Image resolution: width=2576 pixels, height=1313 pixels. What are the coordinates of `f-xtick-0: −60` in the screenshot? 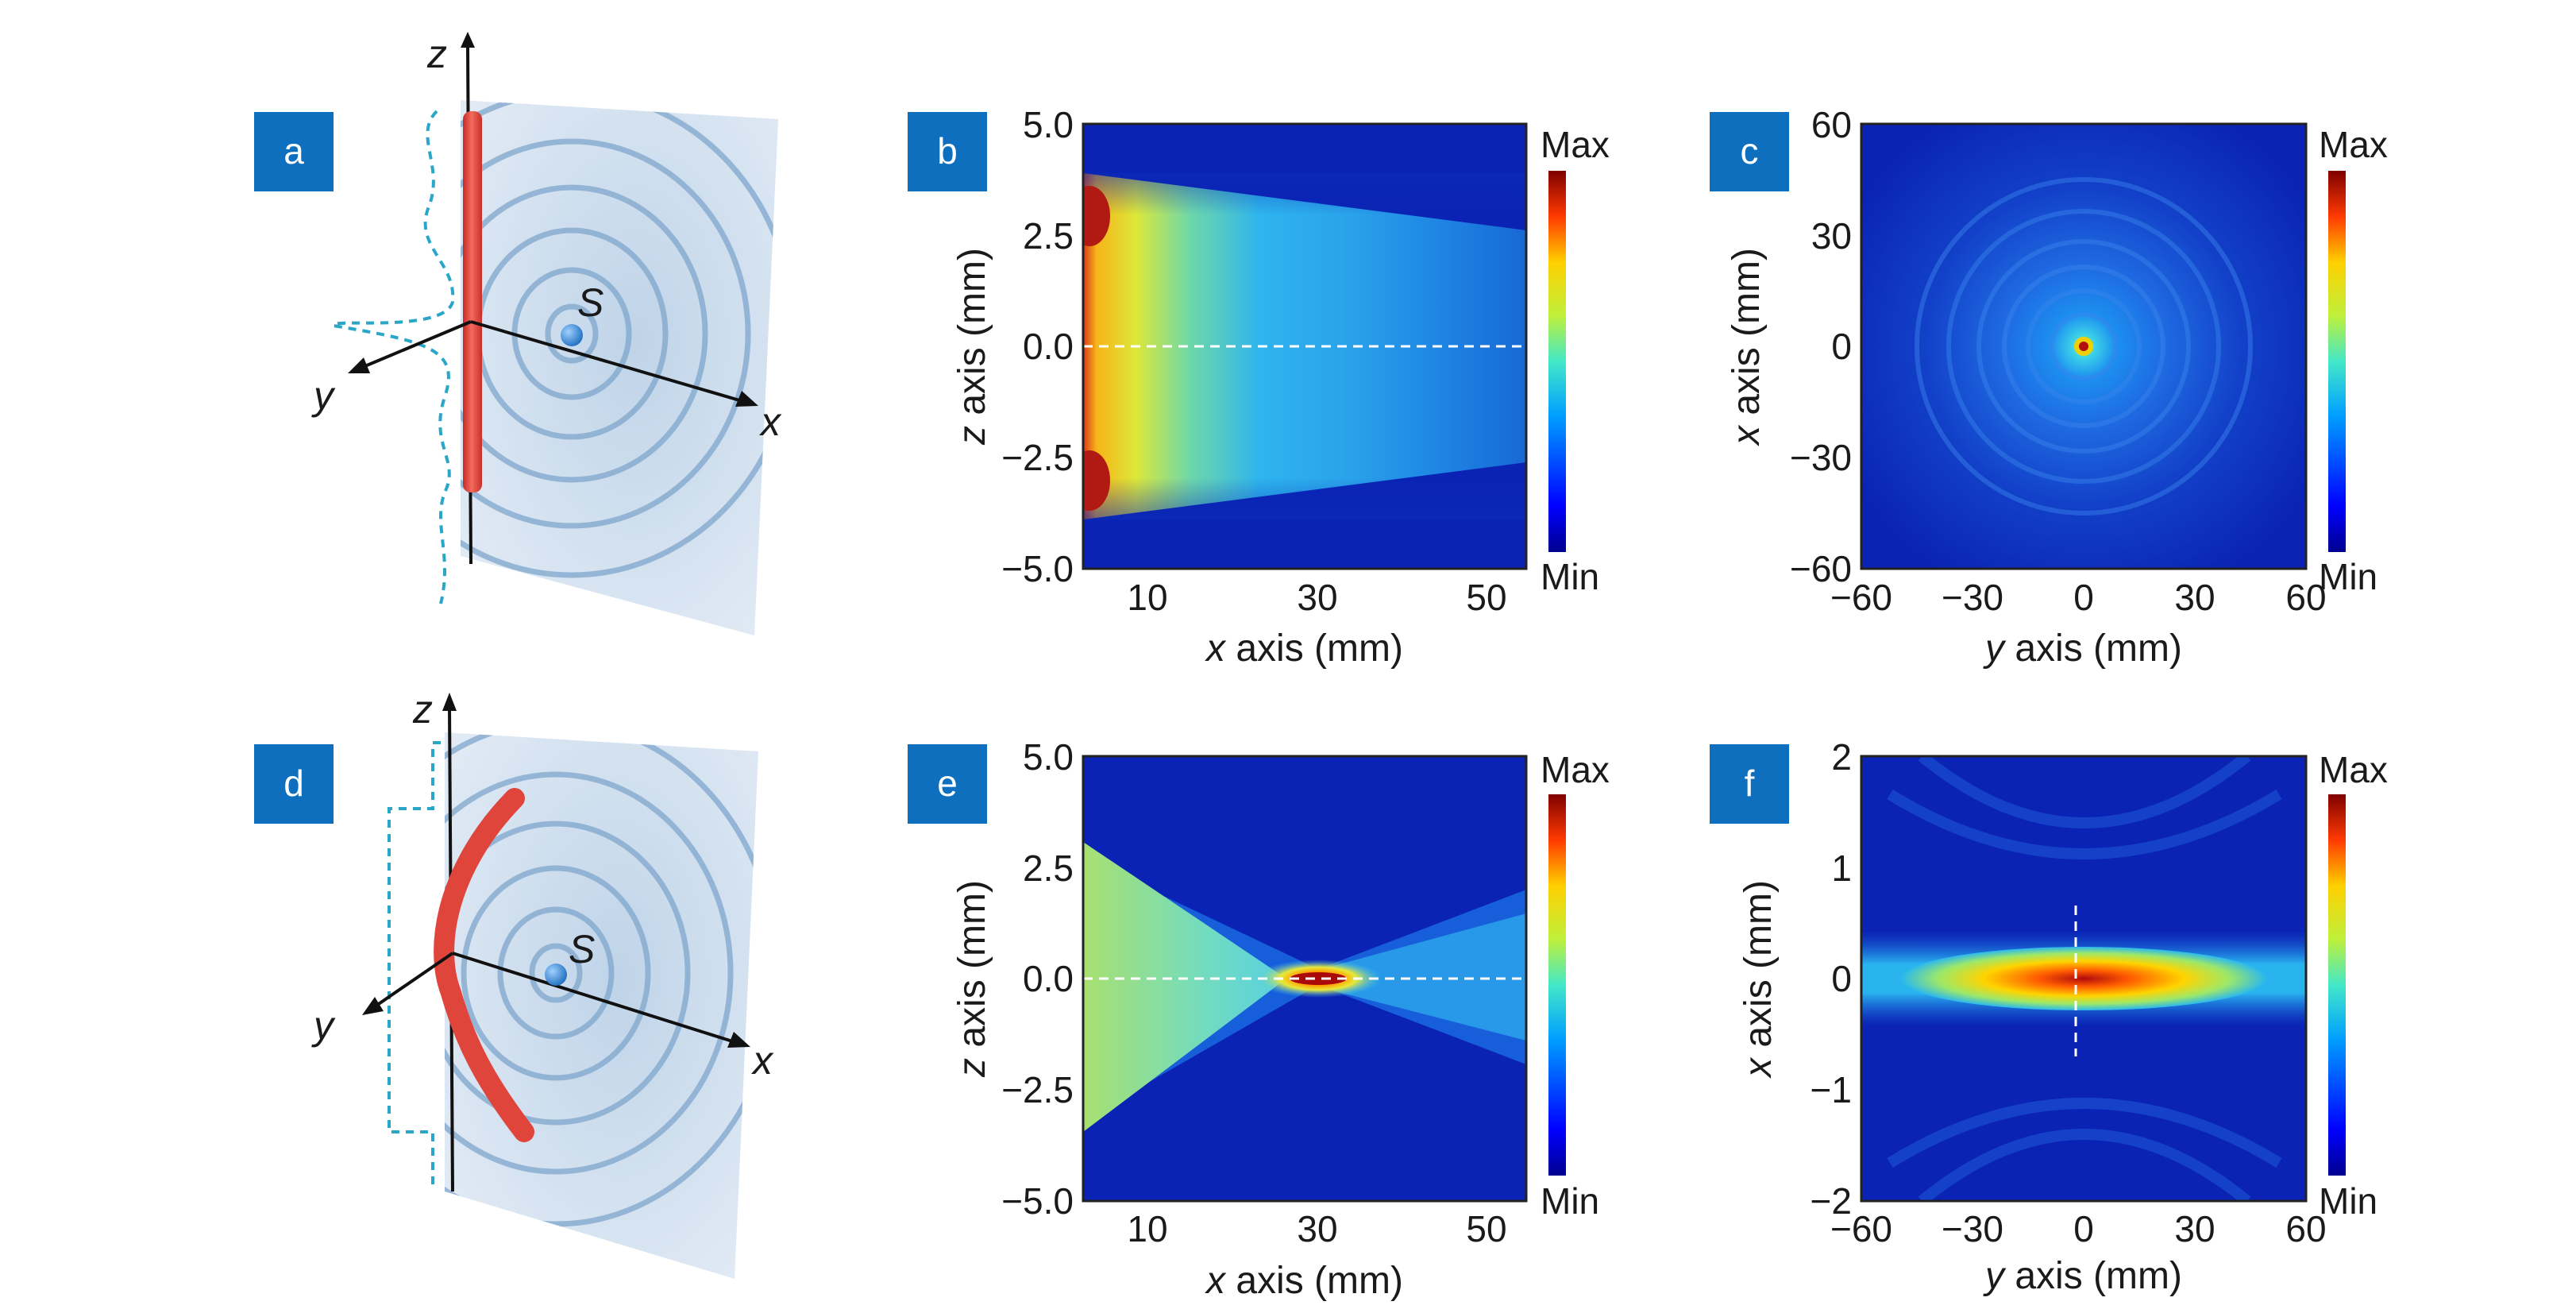 It's located at (1861, 1228).